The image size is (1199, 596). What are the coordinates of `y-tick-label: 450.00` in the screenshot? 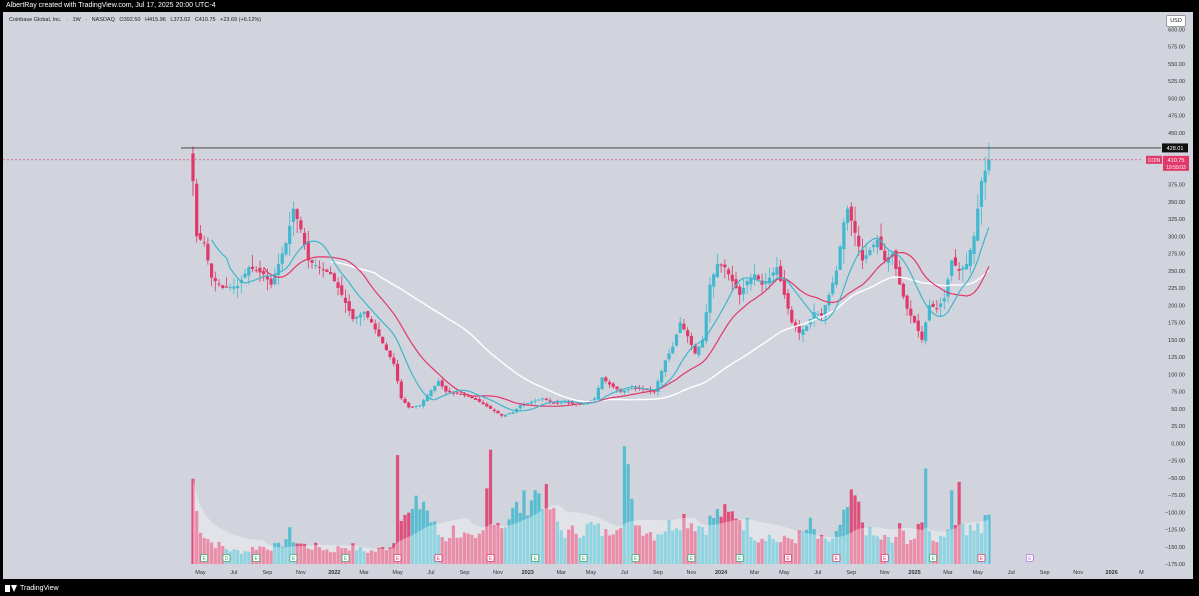 It's located at (1176, 134).